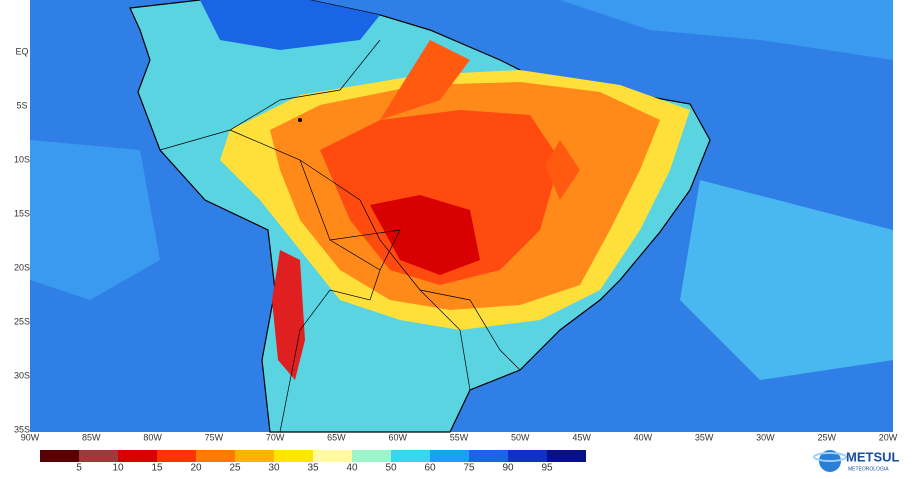  I want to click on lon-label: 25W, so click(826, 437).